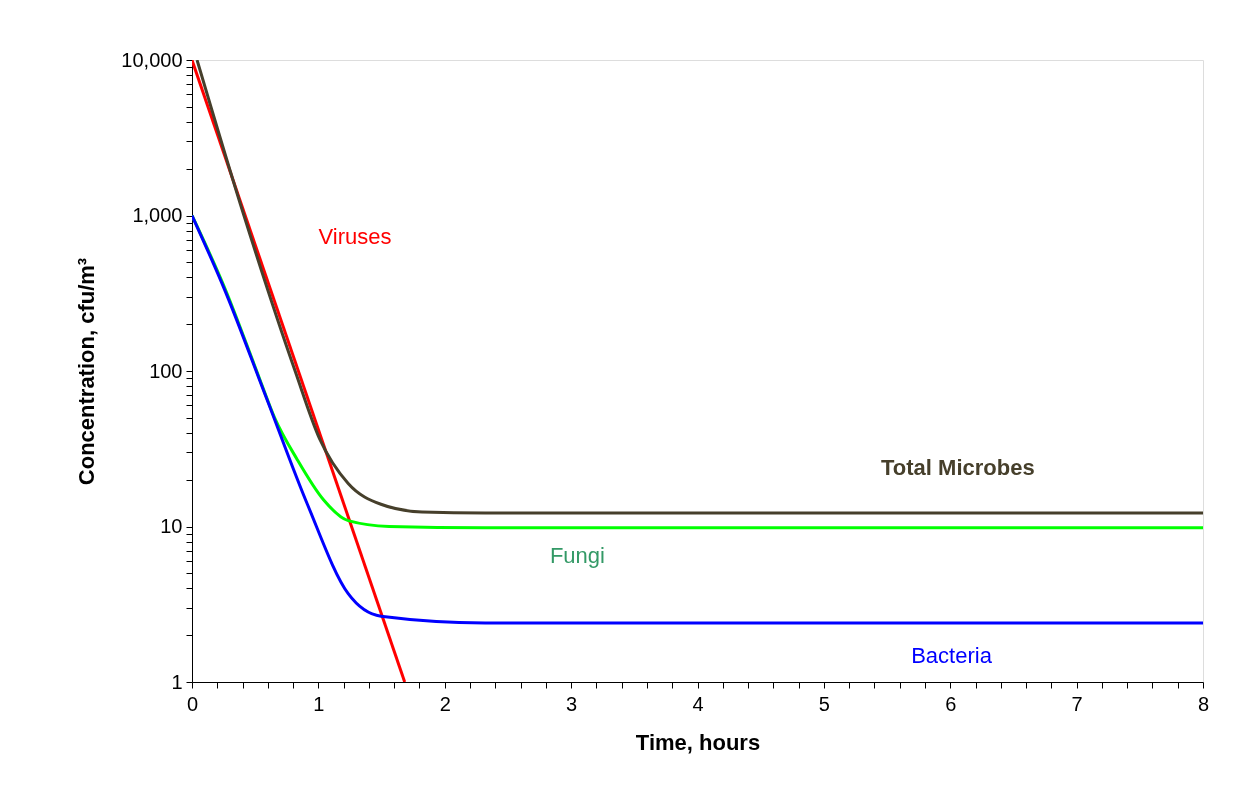 The height and width of the screenshot is (812, 1250). Describe the element at coordinates (166, 370) in the screenshot. I see `y-tick-label: 100` at that location.